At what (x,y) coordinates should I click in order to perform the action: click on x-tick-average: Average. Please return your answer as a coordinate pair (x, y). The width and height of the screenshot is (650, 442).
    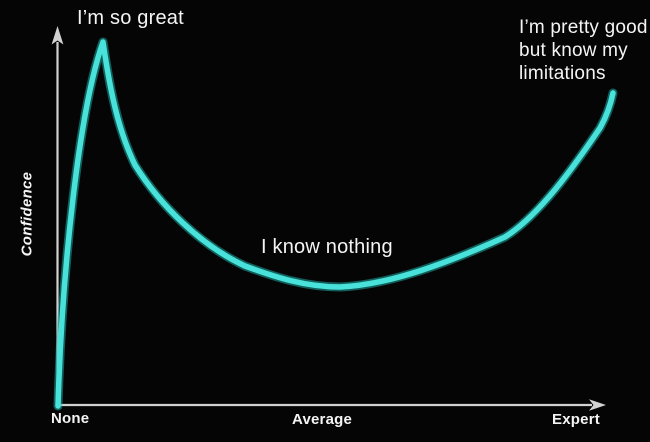
    Looking at the image, I should click on (322, 419).